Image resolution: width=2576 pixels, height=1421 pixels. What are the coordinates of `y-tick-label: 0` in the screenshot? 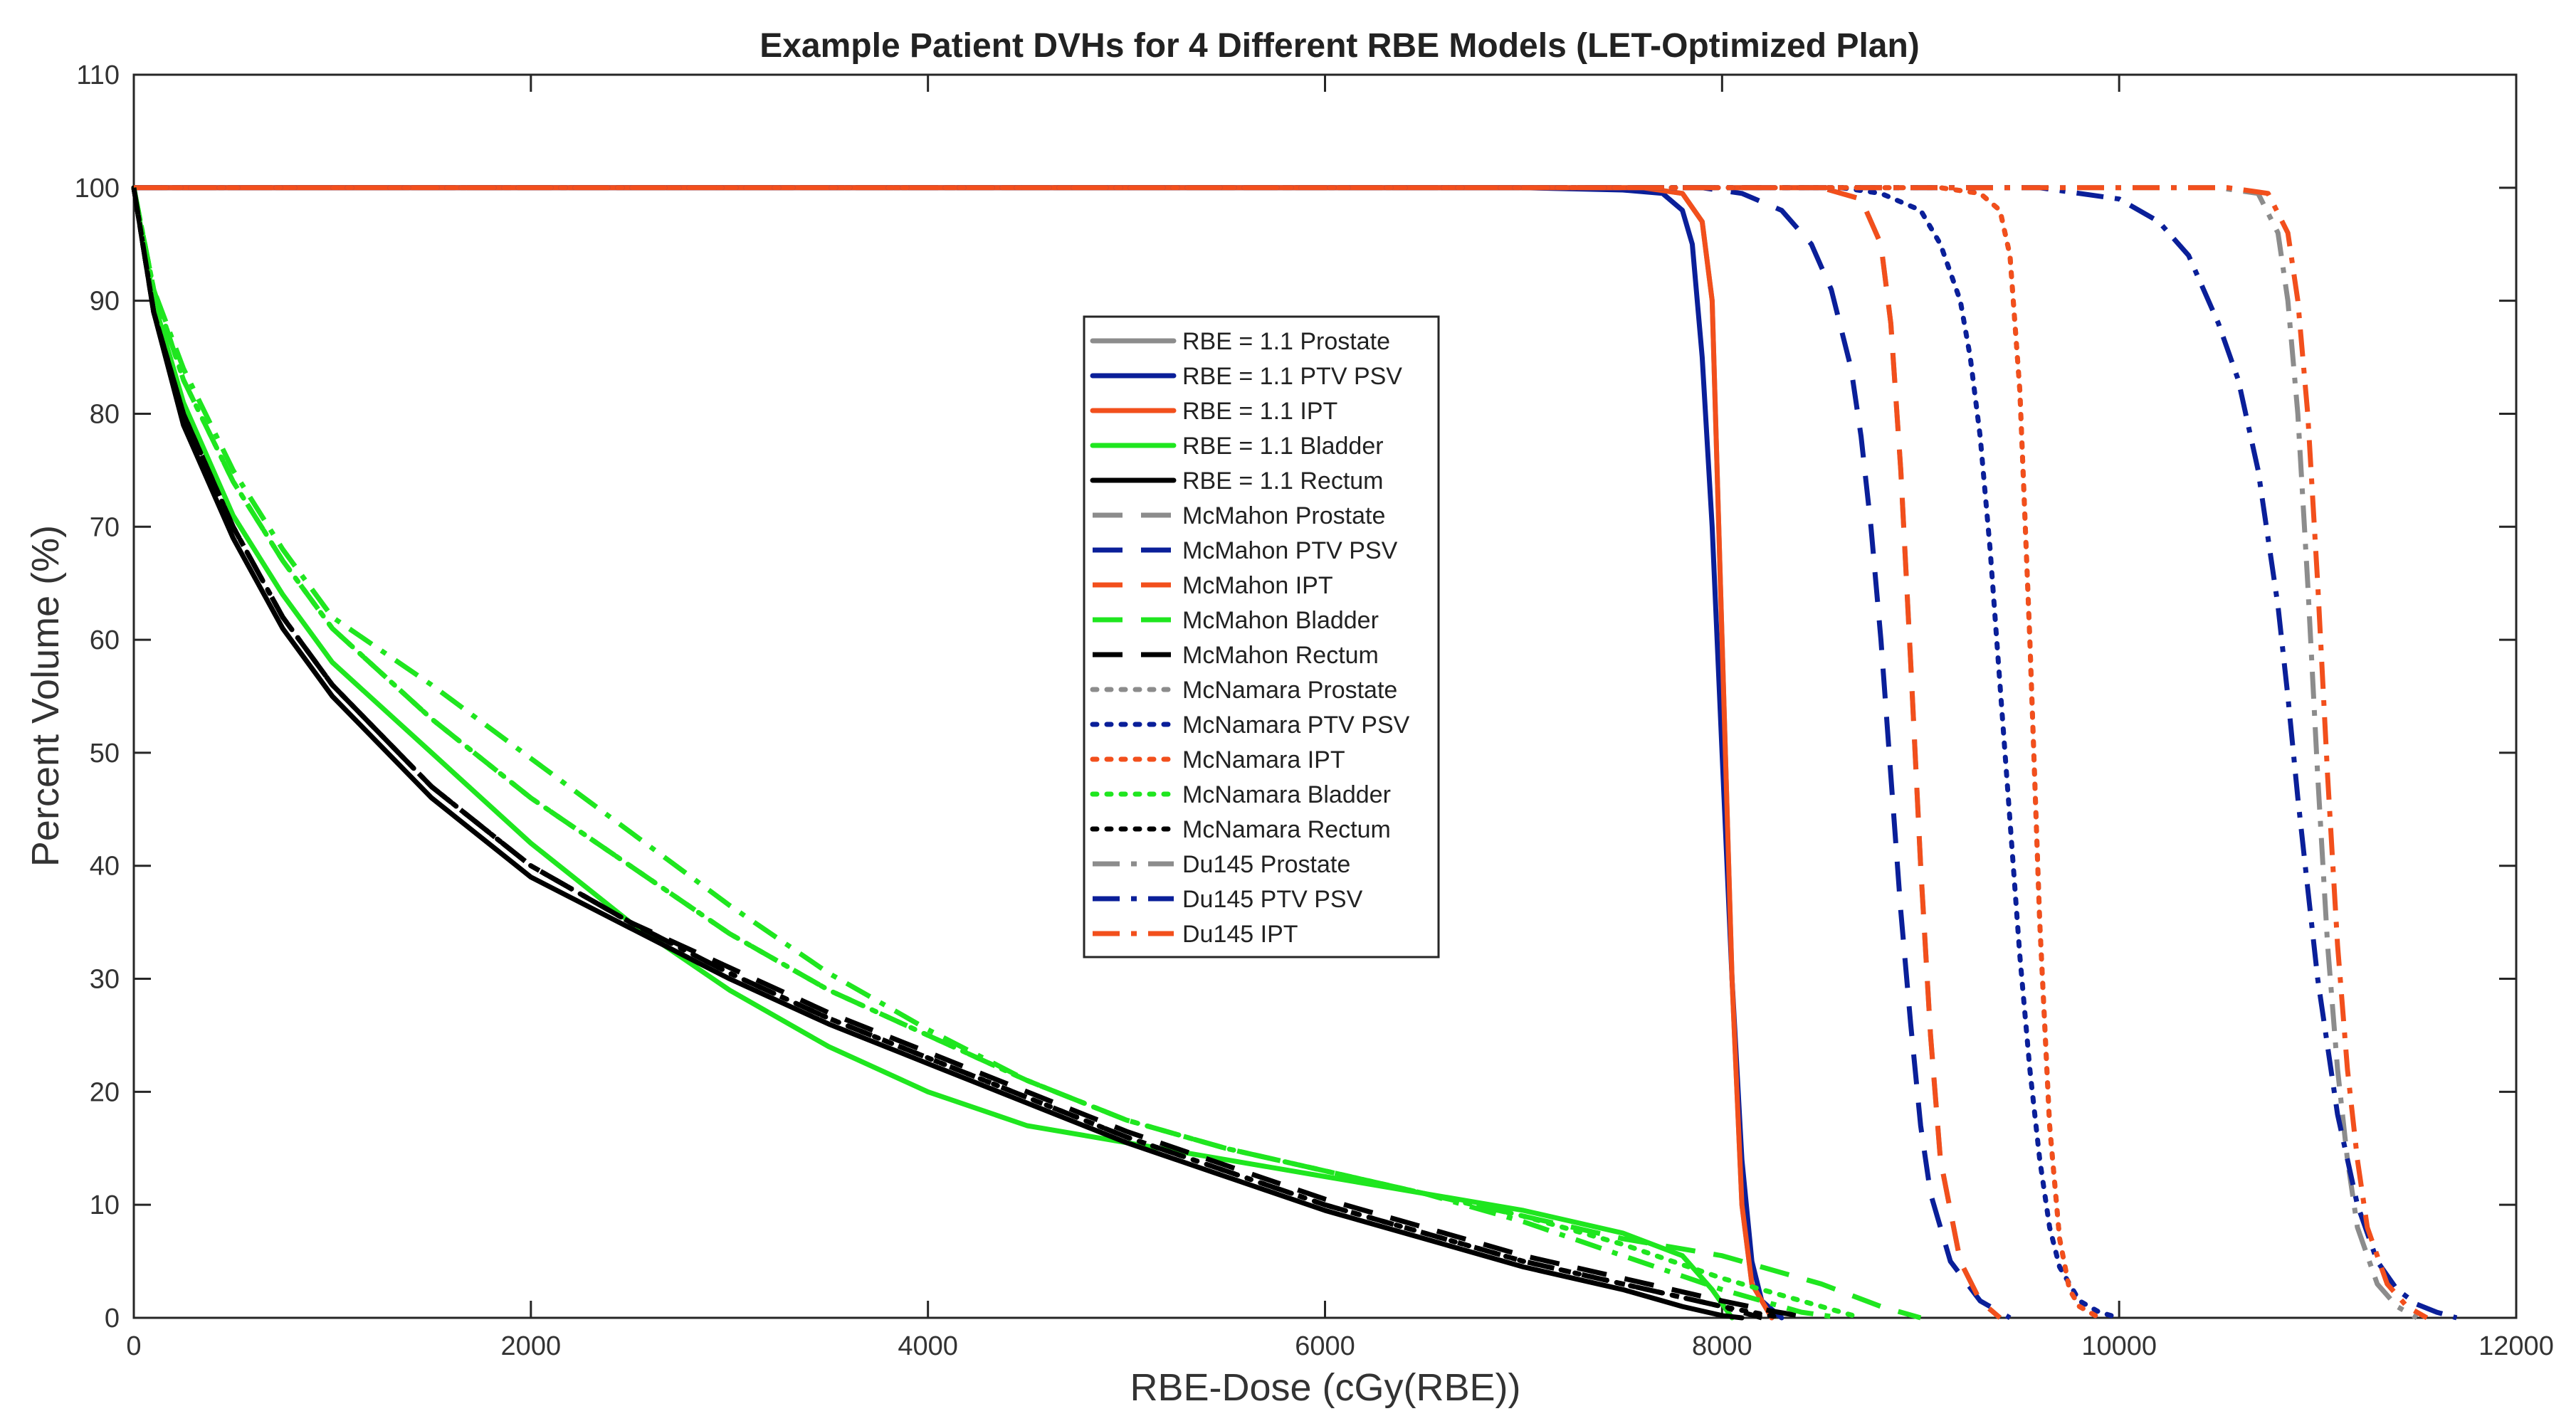 It's located at (112, 1318).